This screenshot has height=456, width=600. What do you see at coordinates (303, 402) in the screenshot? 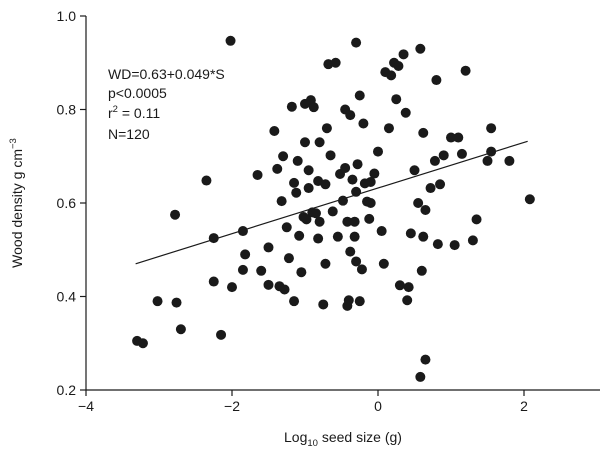
I see `x-ticks: −4 −2 0 2` at bounding box center [303, 402].